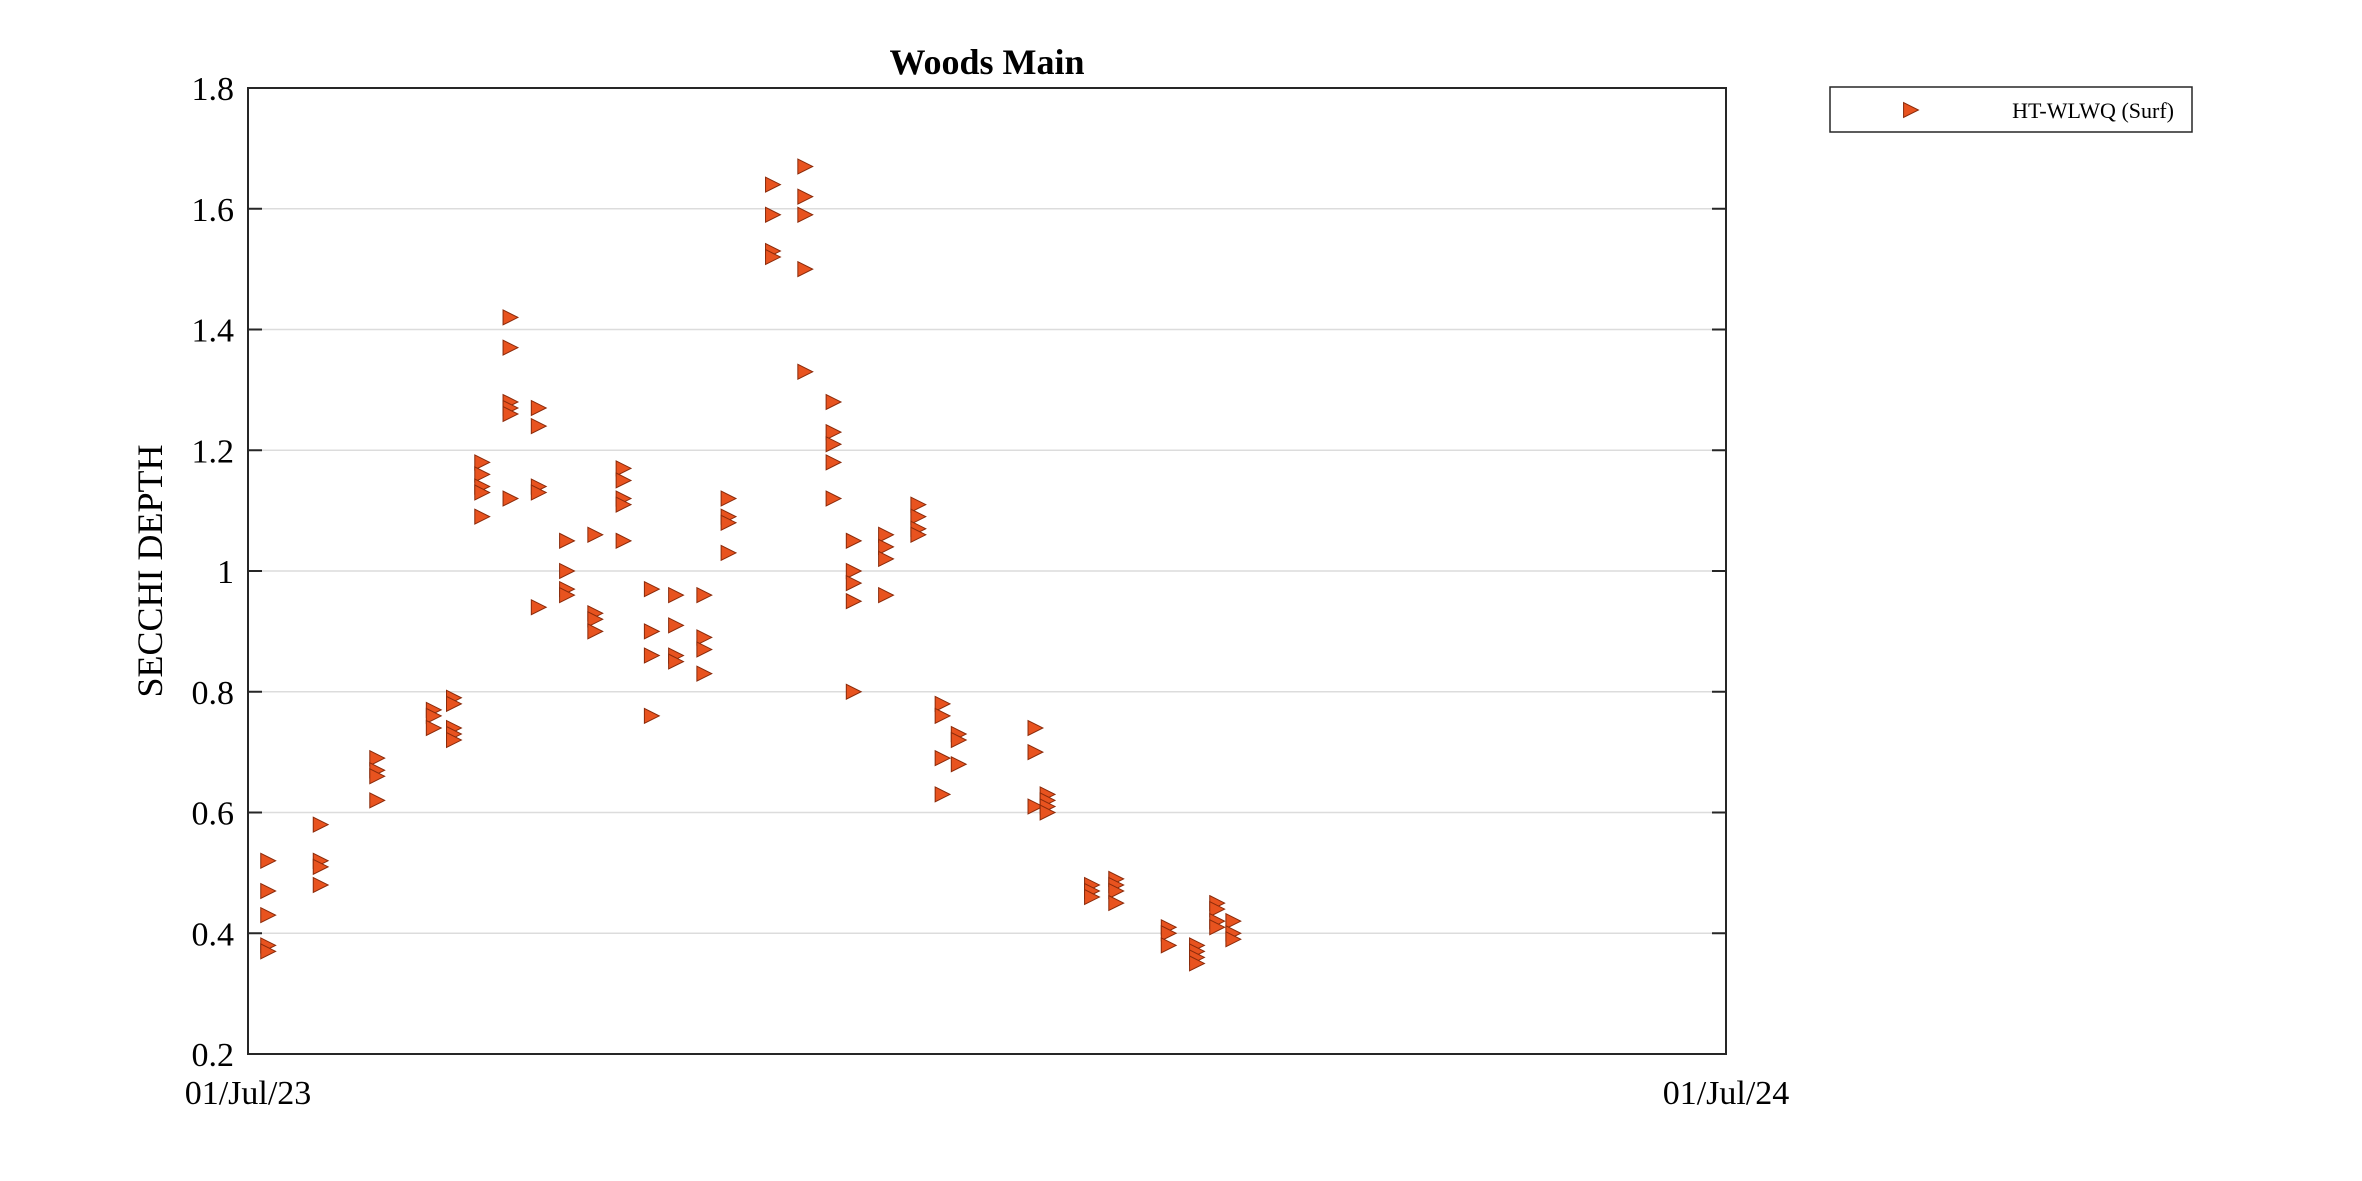  What do you see at coordinates (987, 1076) in the screenshot?
I see `x-axis: 01/Jul/23 01/Jul/24` at bounding box center [987, 1076].